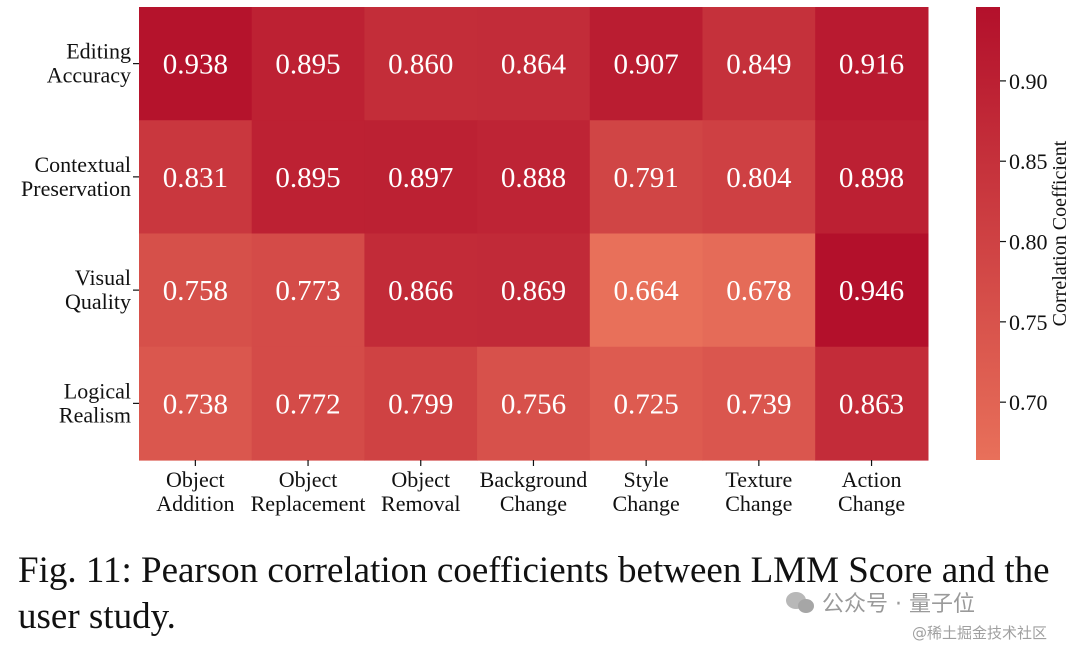 The height and width of the screenshot is (649, 1080). I want to click on cell-value-label: 0.791, so click(646, 178).